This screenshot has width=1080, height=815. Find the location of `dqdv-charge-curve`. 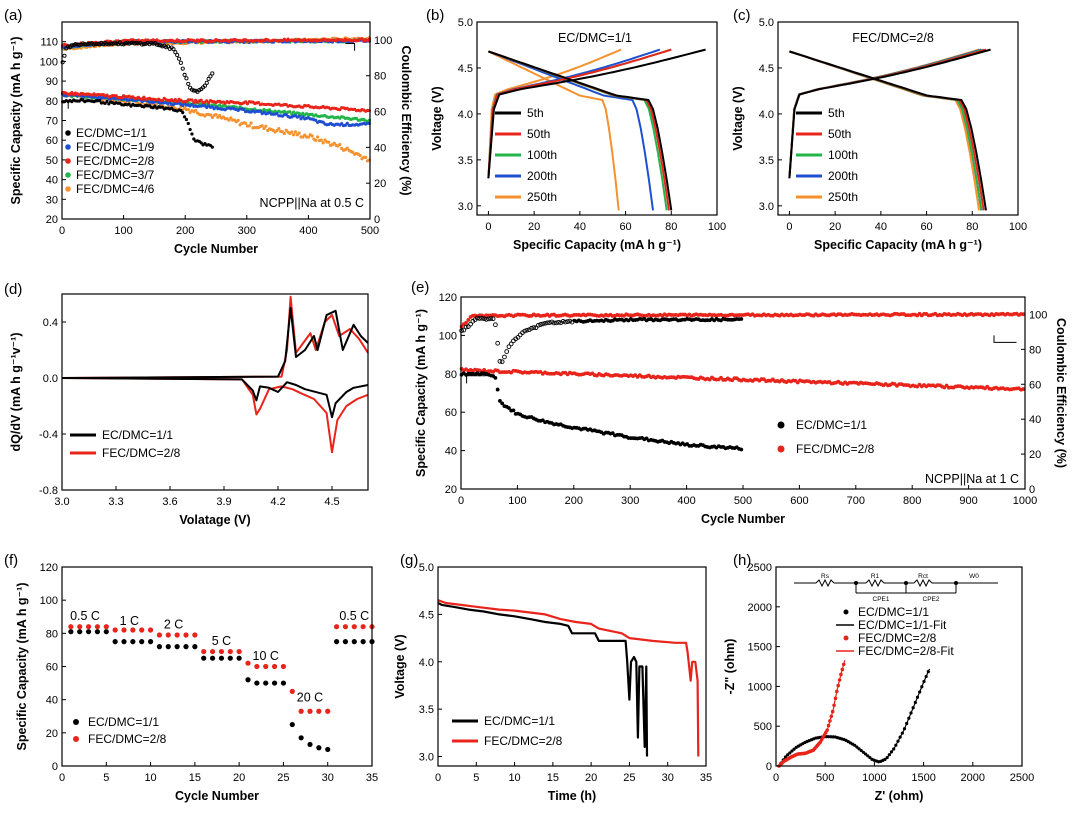

dqdv-charge-curve is located at coordinates (215, 343).